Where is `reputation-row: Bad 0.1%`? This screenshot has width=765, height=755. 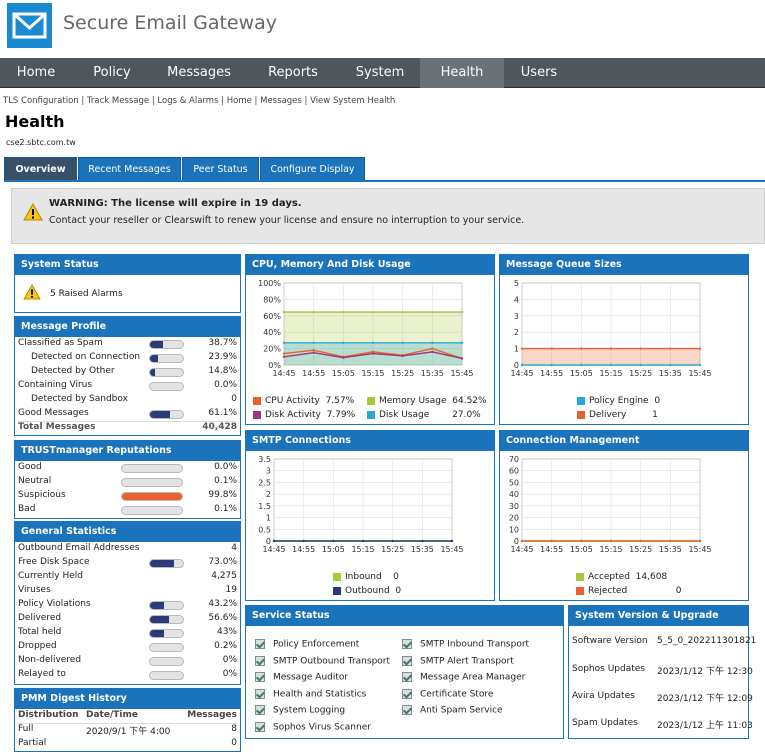 reputation-row: Bad 0.1% is located at coordinates (127, 511).